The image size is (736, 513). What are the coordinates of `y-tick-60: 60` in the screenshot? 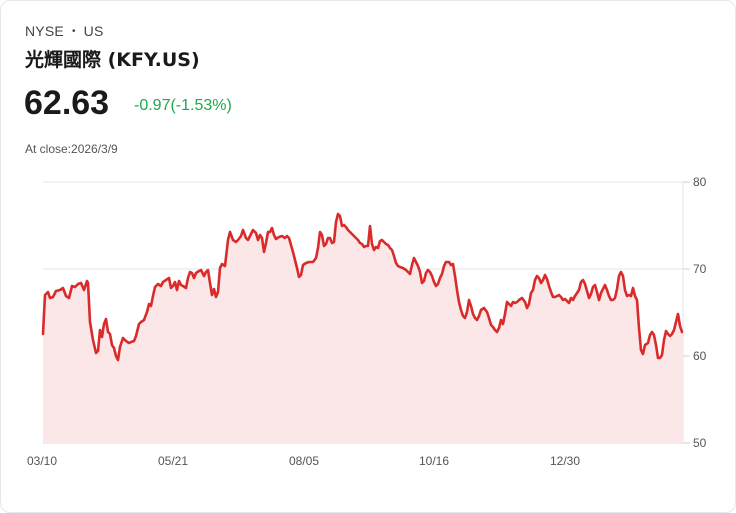 It's located at (700, 356).